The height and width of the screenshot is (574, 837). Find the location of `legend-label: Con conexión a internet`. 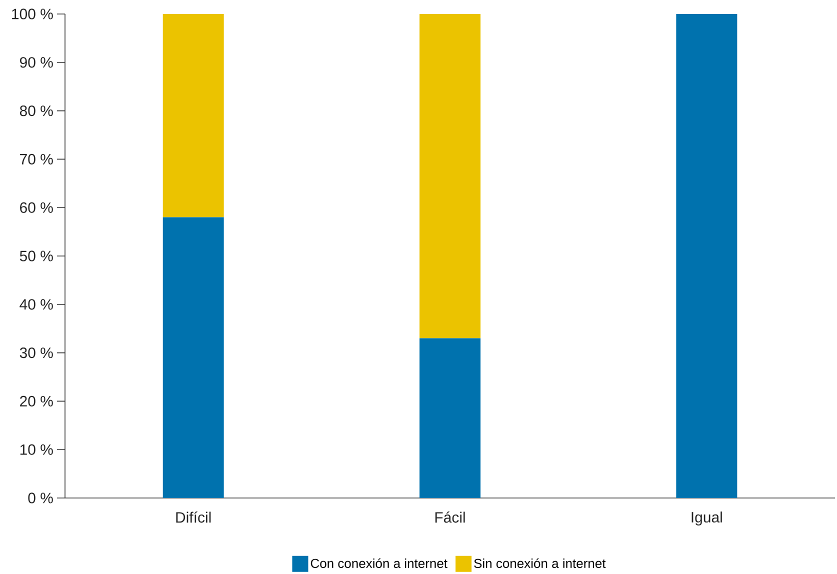

legend-label: Con conexión a internet is located at coordinates (379, 563).